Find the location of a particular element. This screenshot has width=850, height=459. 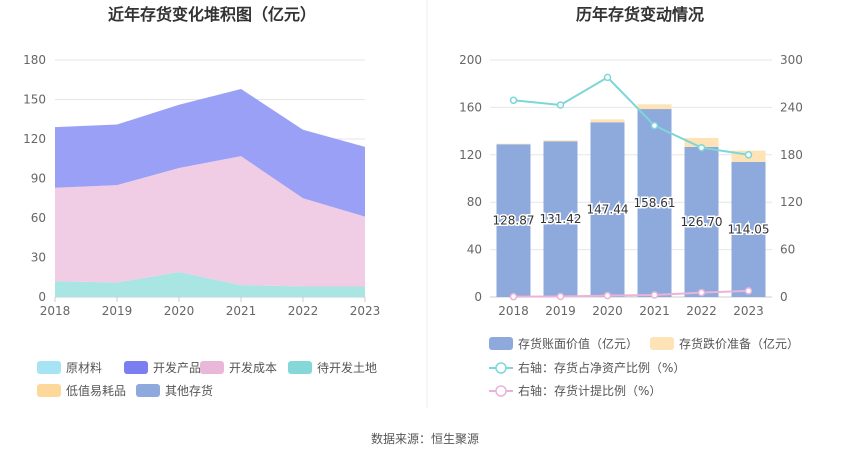

bar-data-label: 147.44 is located at coordinates (608, 210).